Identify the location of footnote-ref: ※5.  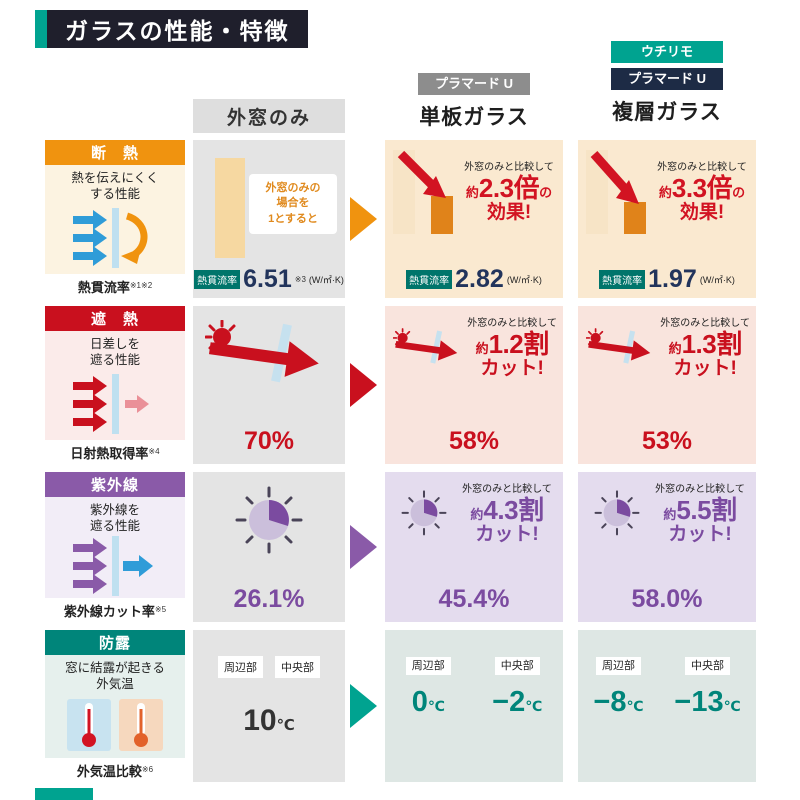
(160, 609).